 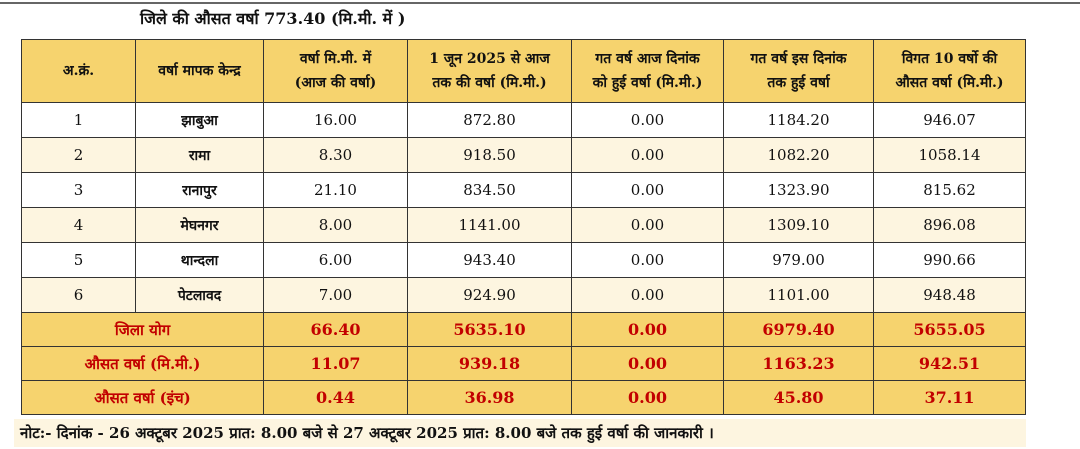 What do you see at coordinates (142, 397) in the screenshot?
I see `summary-label: औसत वर्षा (इंच)` at bounding box center [142, 397].